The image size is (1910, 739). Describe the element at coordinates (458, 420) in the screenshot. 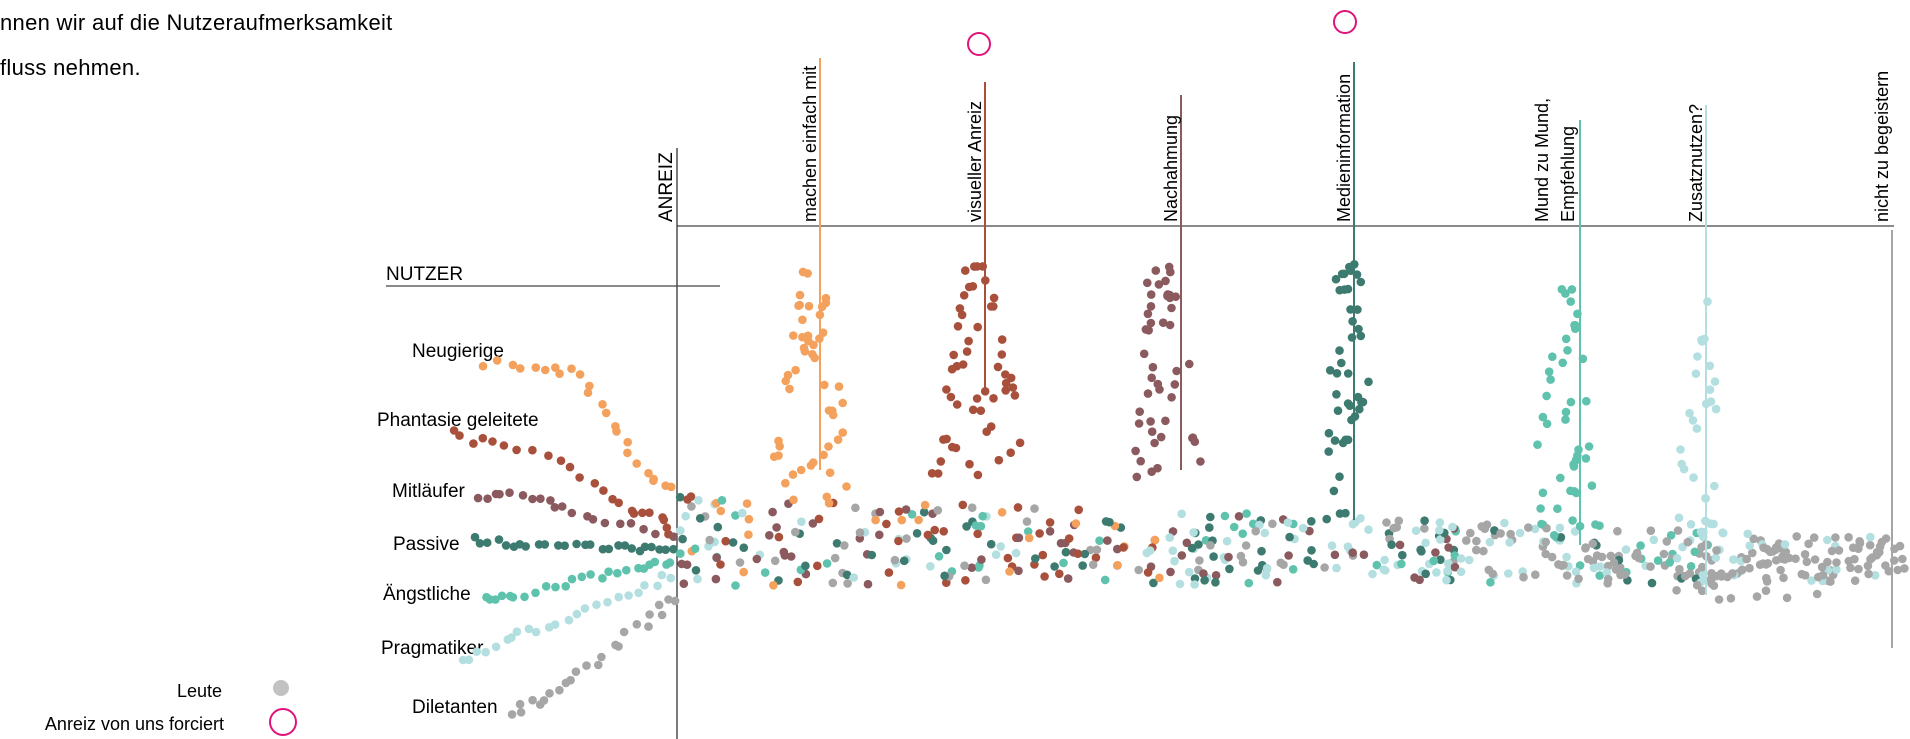

I see `user-label-phantasie: Phantasie geleitete` at that location.